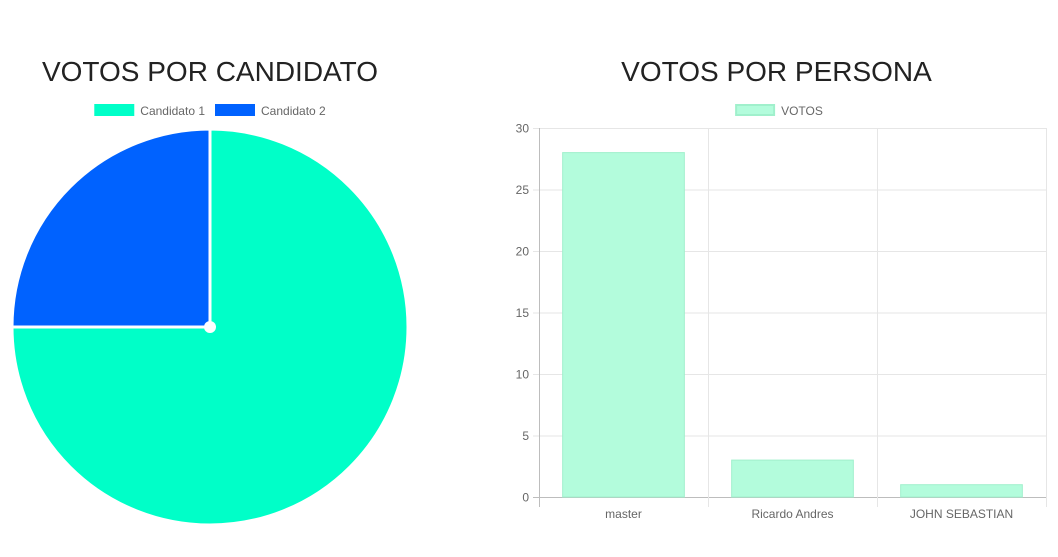 The height and width of the screenshot is (557, 1058). I want to click on legend-swatch-votos, so click(755, 110).